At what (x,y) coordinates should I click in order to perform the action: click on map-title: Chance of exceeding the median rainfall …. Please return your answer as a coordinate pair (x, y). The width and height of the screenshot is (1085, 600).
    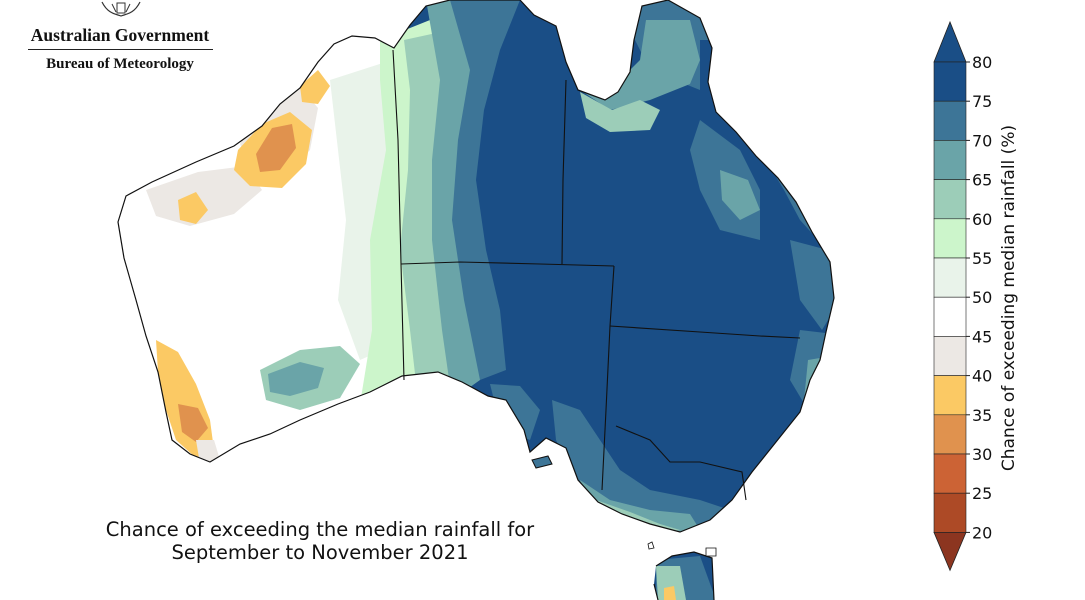
    Looking at the image, I should click on (320, 541).